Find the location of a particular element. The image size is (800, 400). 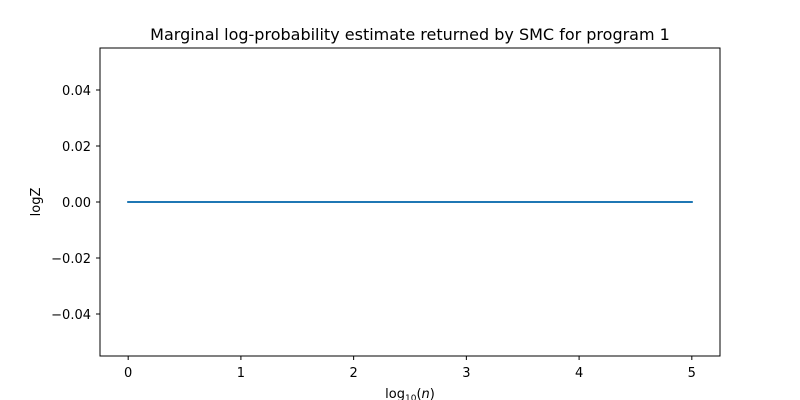

x-tick-label: 0 is located at coordinates (128, 373).